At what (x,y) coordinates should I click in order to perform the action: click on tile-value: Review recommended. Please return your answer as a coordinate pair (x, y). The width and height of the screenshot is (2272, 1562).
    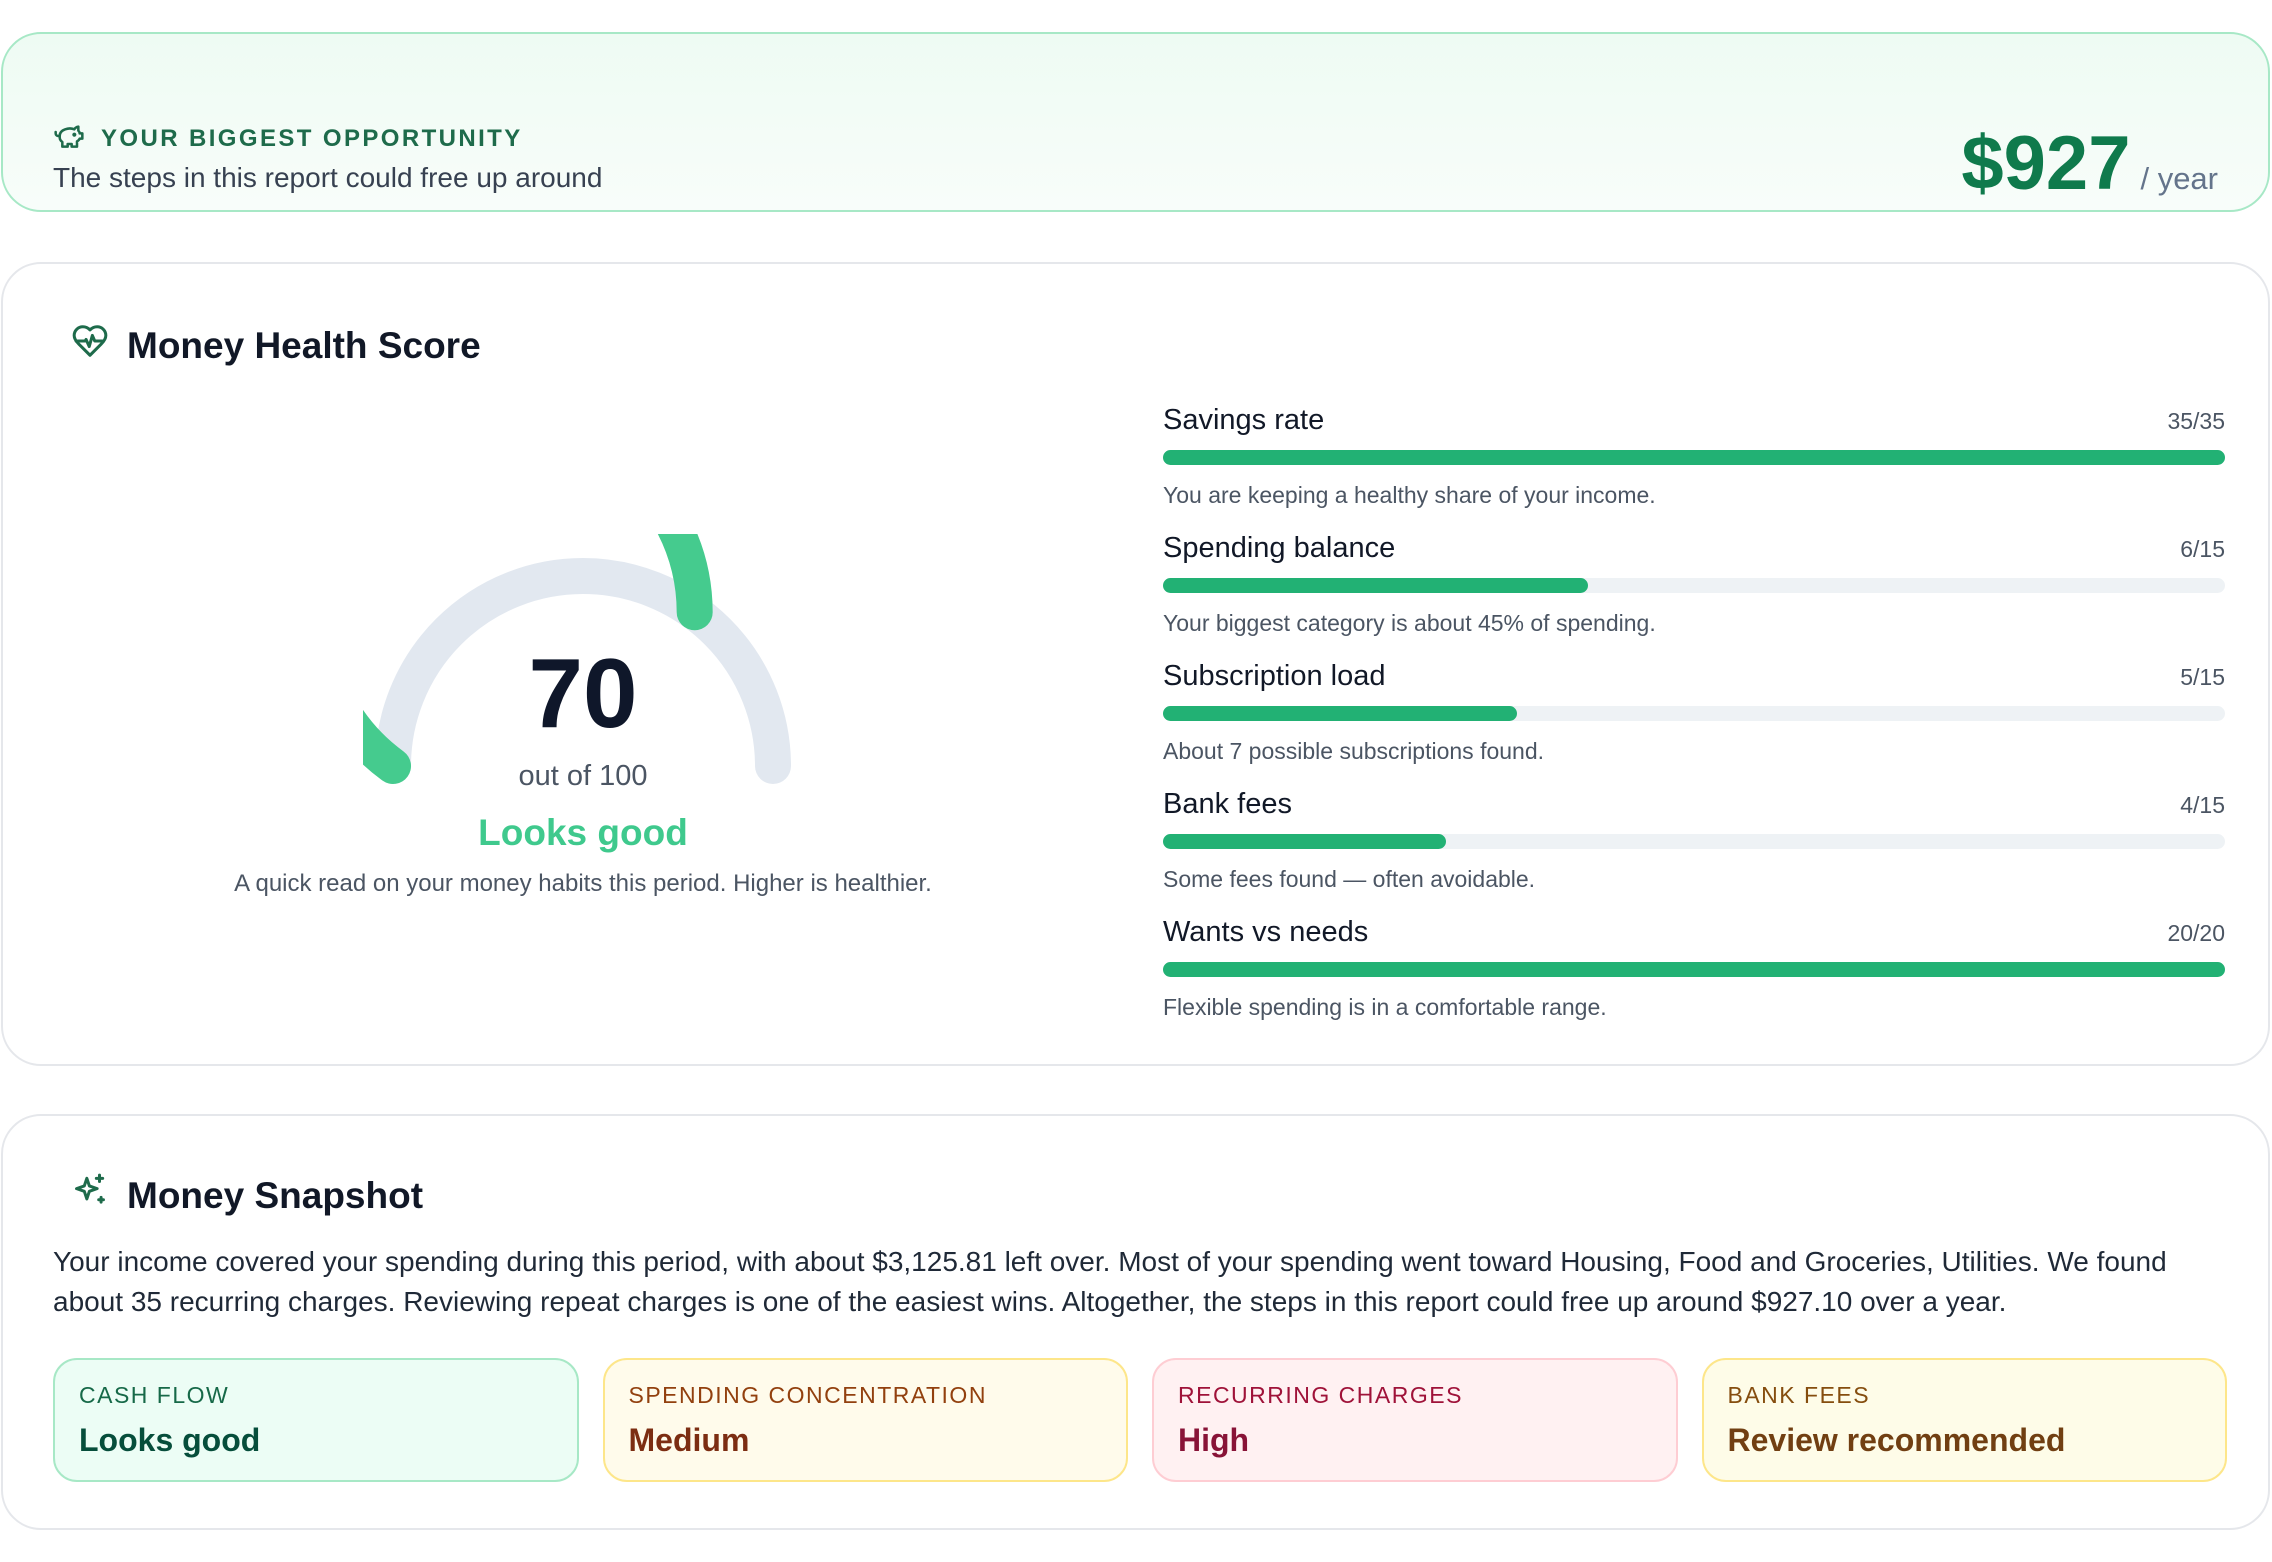
    Looking at the image, I should click on (1896, 1440).